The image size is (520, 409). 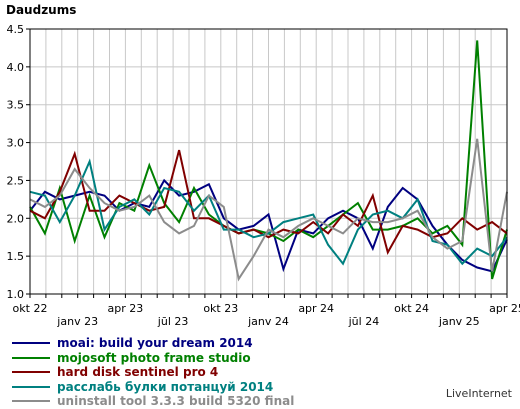 I want to click on y-tick-label: 1.5, so click(x=16, y=256).